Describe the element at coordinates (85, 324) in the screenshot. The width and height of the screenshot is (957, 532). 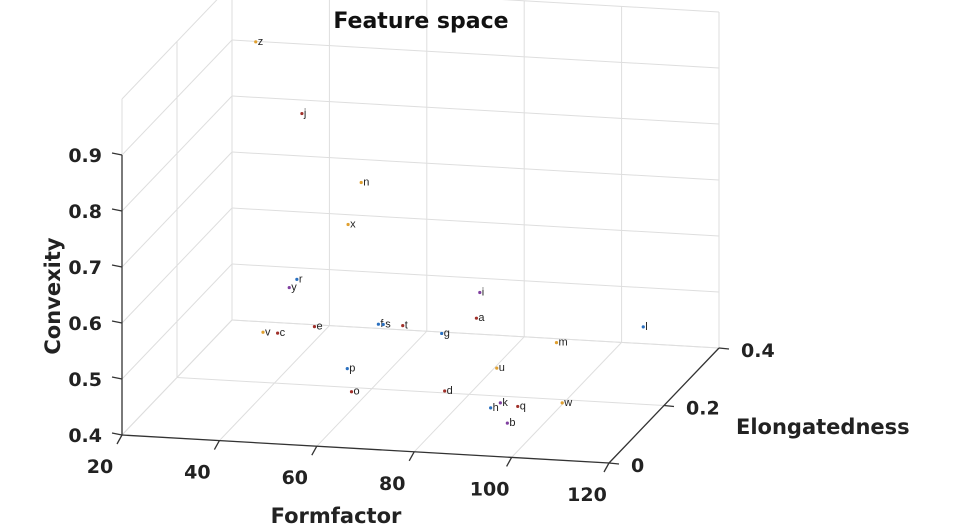
I see `z-tick-label: 0.6` at that location.